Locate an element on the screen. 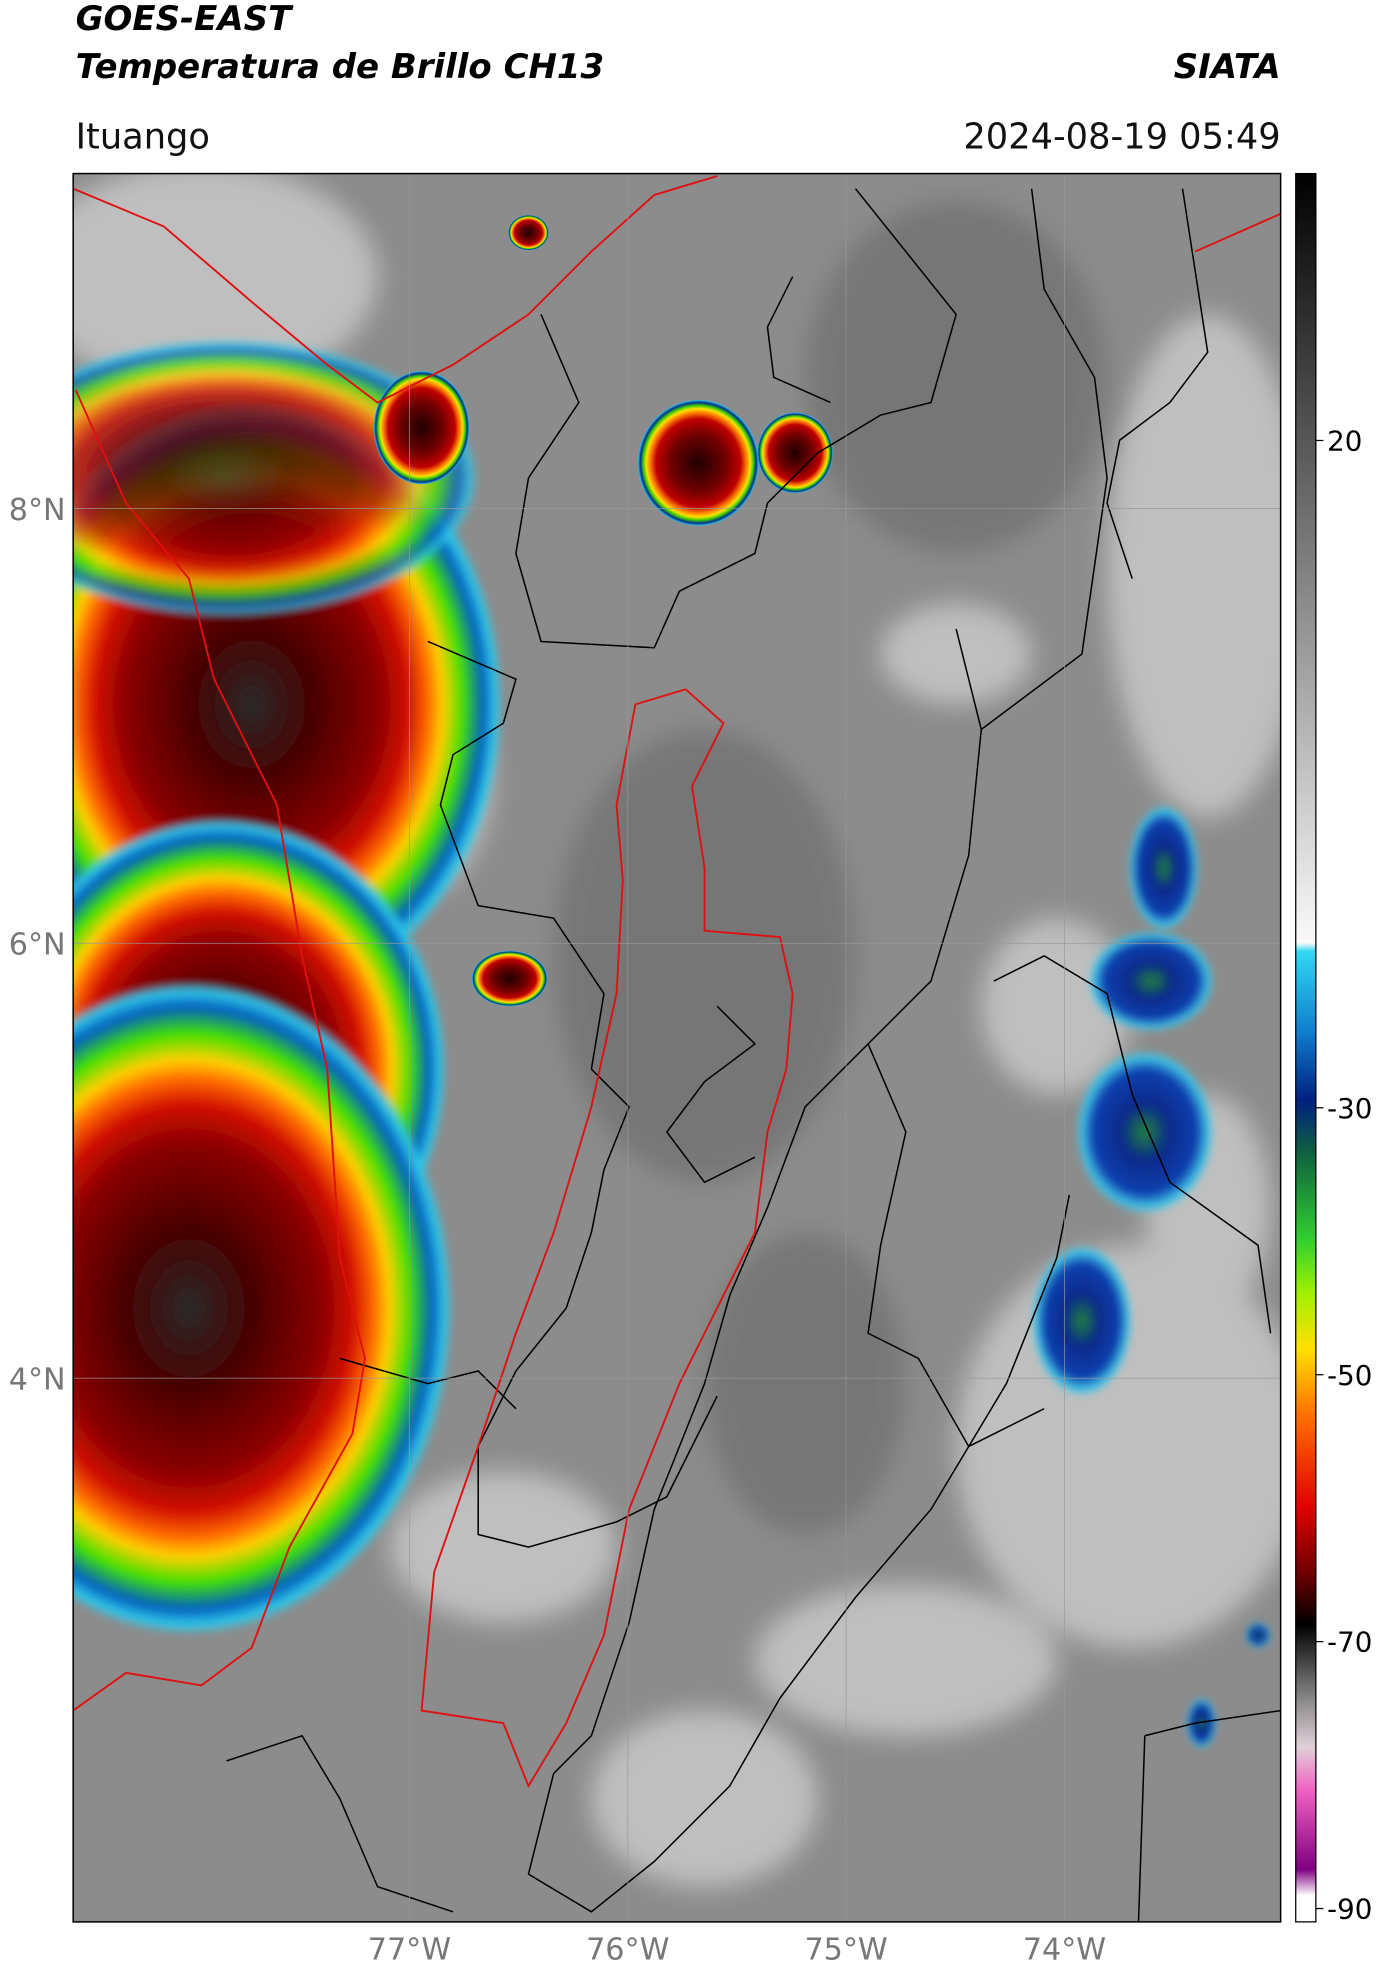 Image resolution: width=1384 pixels, height=1981 pixels. lat-label: 4°N is located at coordinates (37, 1380).